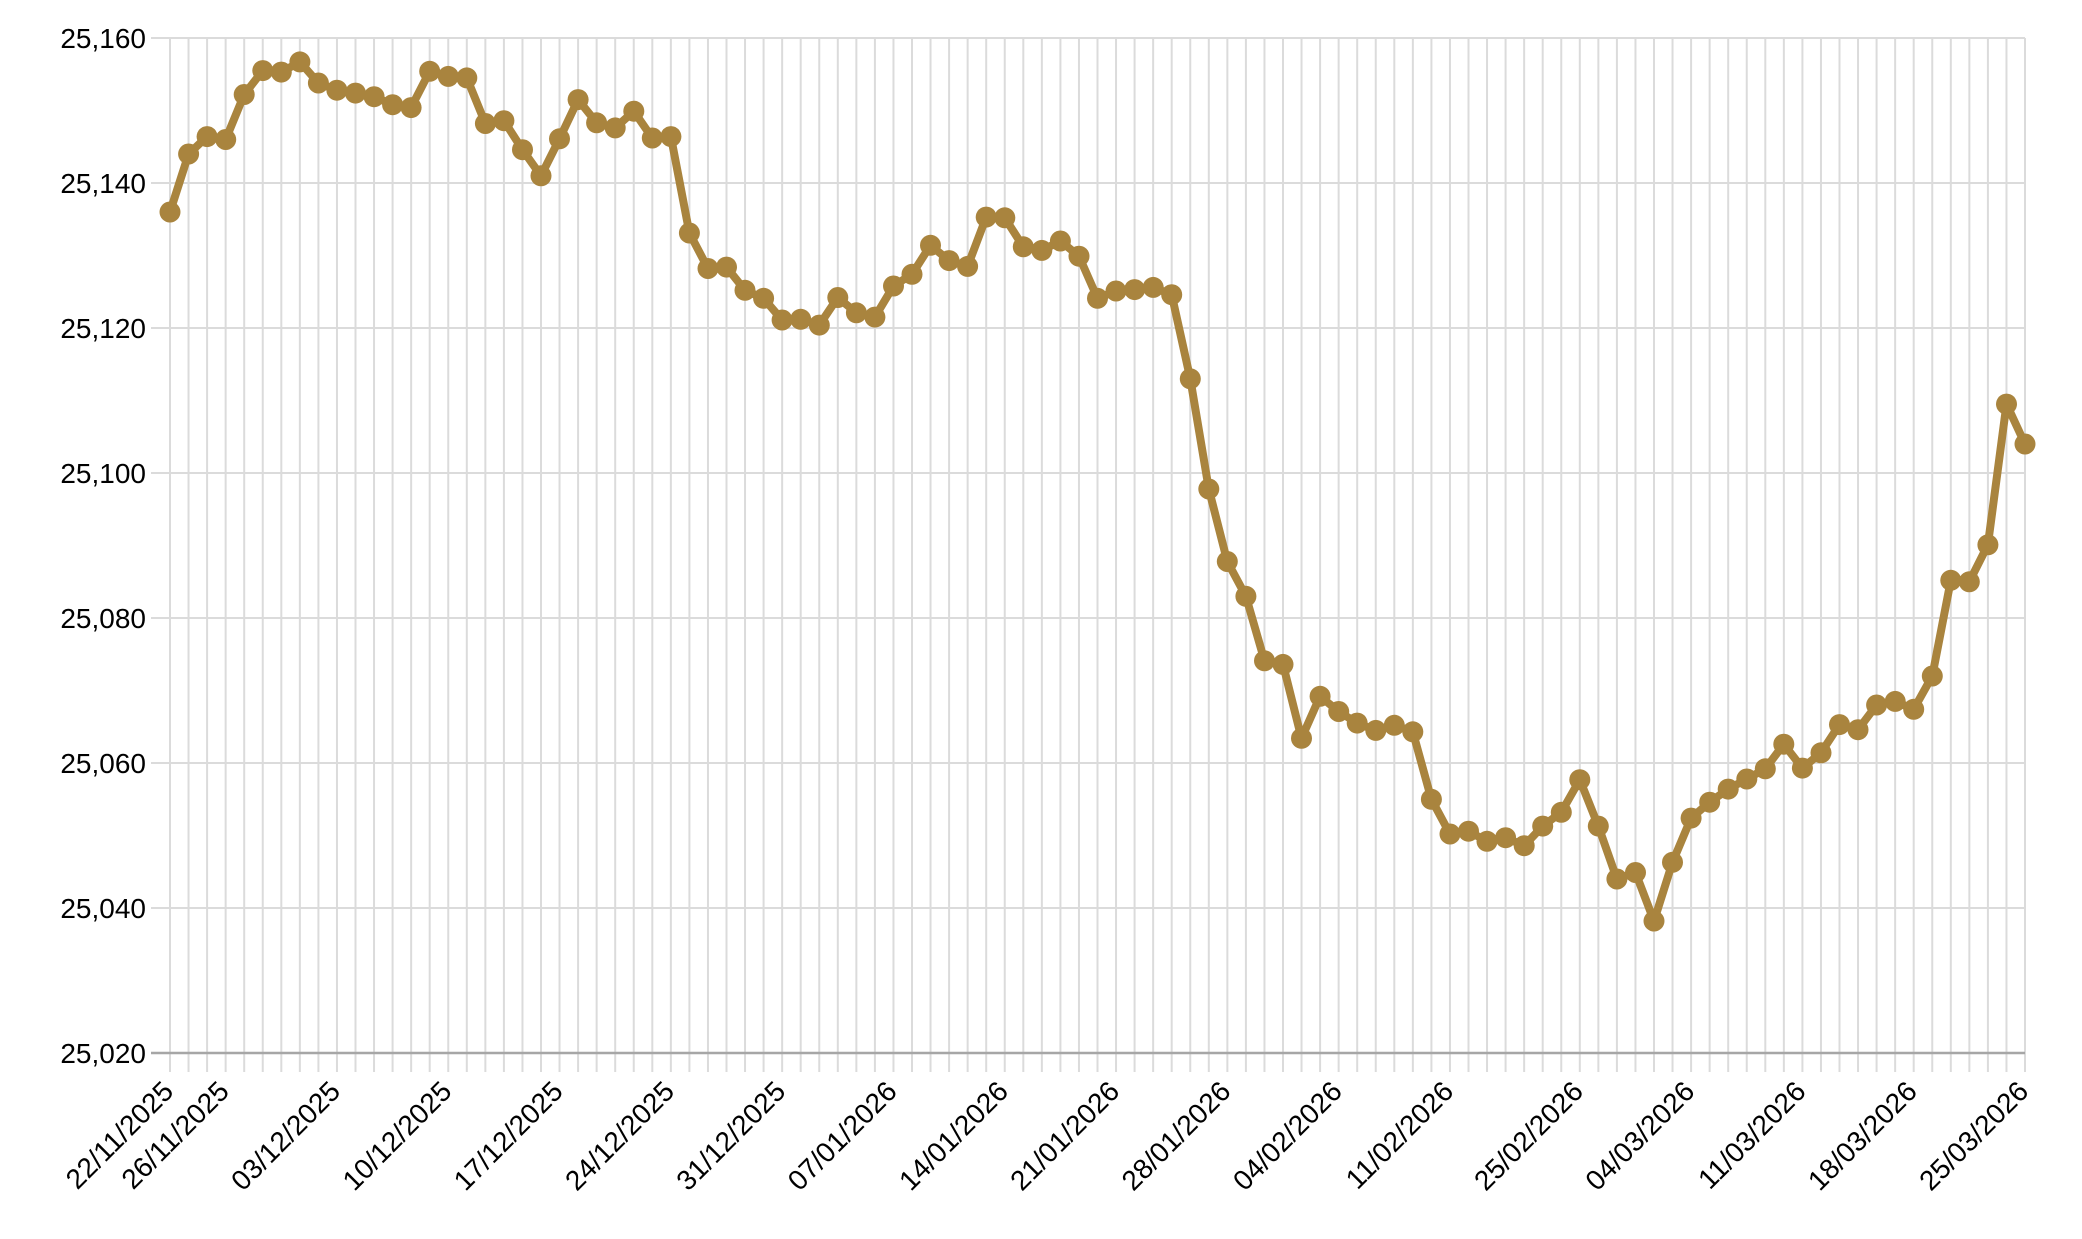 This screenshot has width=2082, height=1239. Describe the element at coordinates (842, 1135) in the screenshot. I see `x-axis-label: 07/01/2026` at that location.